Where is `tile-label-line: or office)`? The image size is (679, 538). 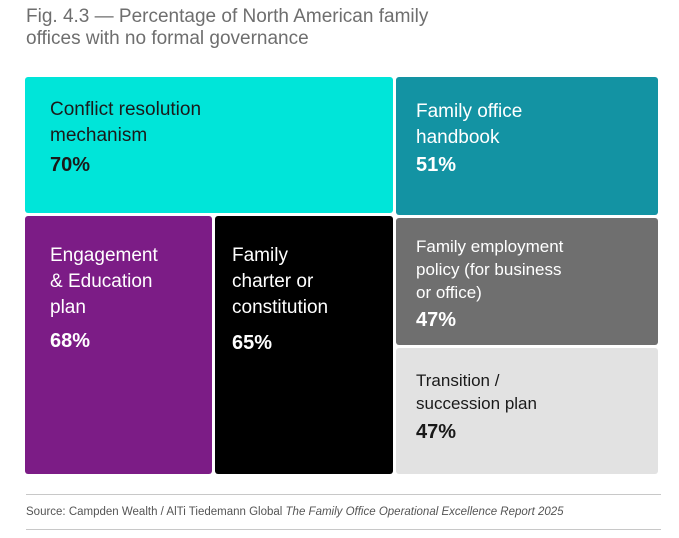 tile-label-line: or office) is located at coordinates (449, 292).